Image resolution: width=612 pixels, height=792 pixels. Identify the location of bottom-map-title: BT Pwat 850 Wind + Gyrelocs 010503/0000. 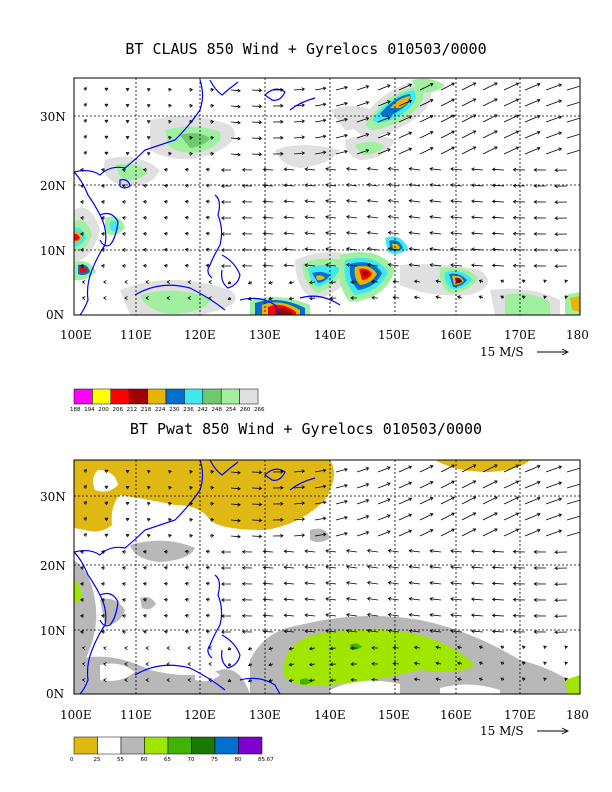
(306, 429).